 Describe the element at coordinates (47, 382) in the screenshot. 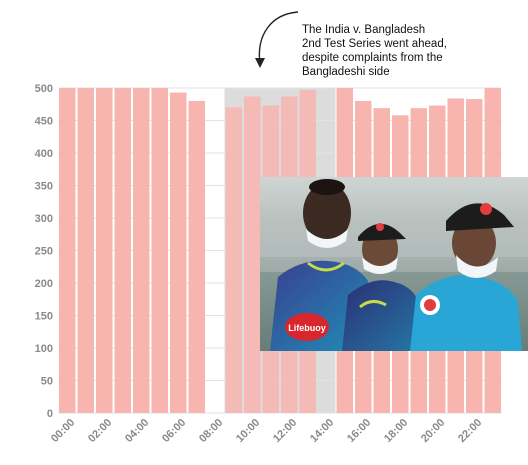

I see `y-tick-label: 50` at that location.